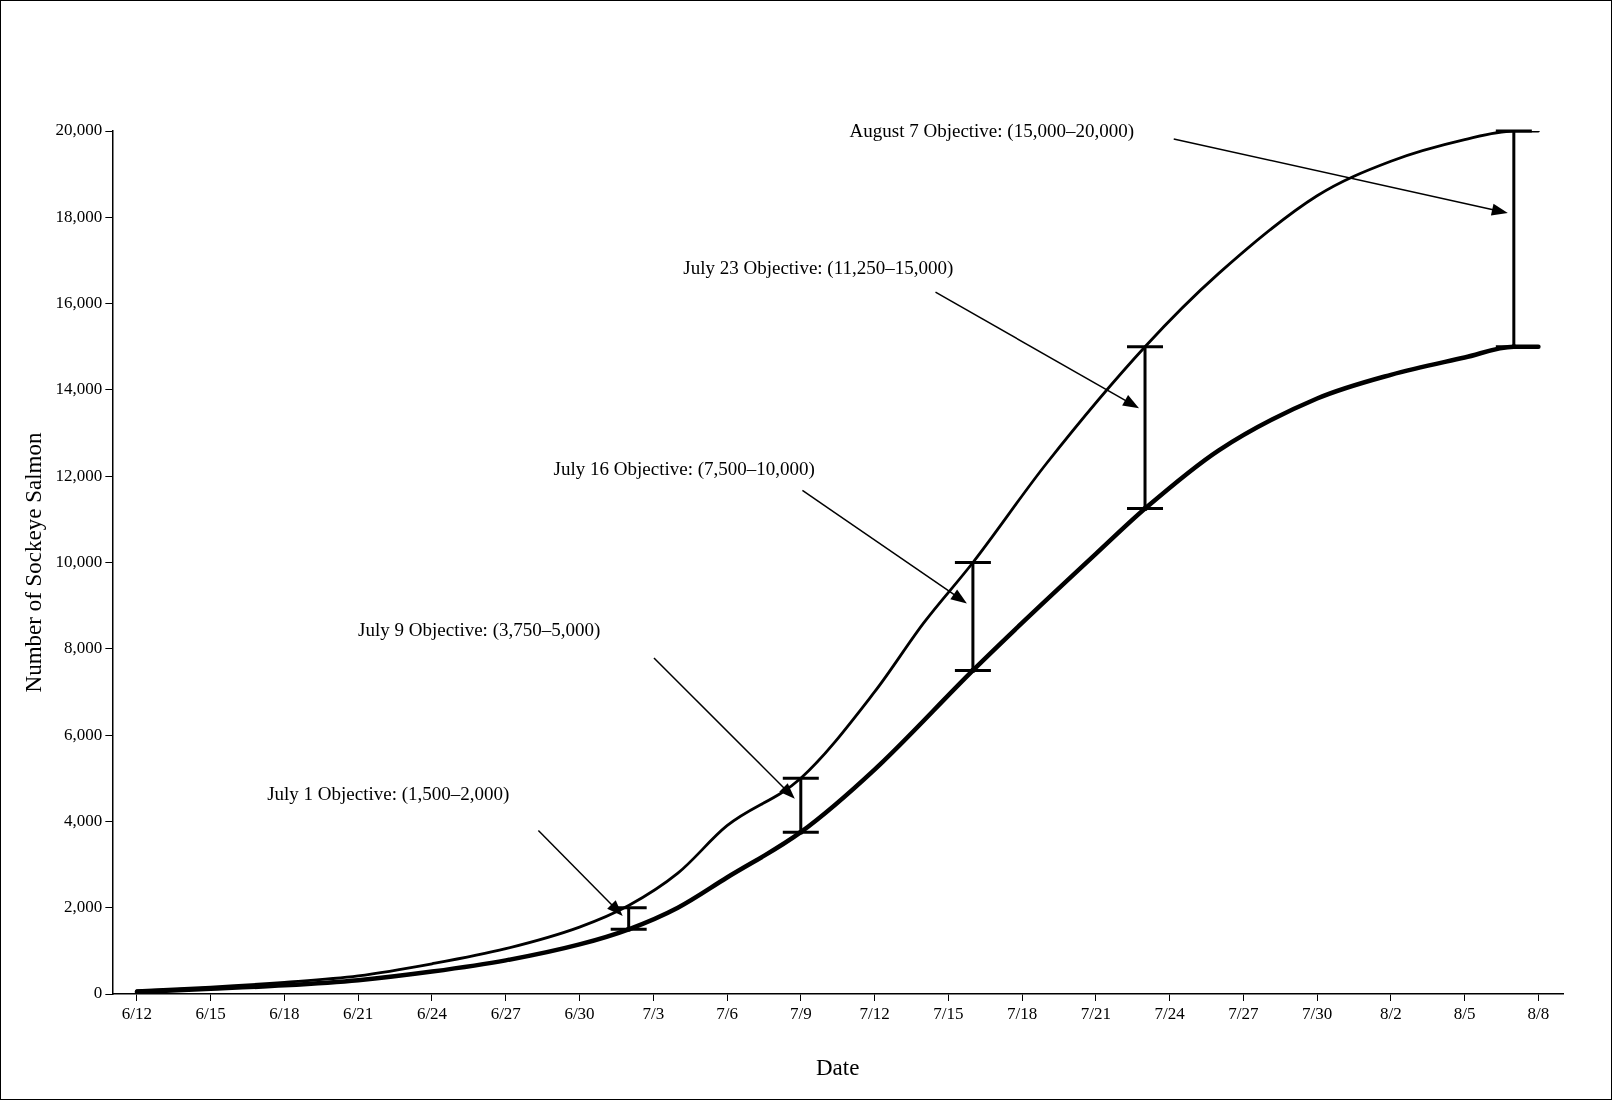 Image resolution: width=1612 pixels, height=1100 pixels. I want to click on x-tick-label: 7/6, so click(727, 1013).